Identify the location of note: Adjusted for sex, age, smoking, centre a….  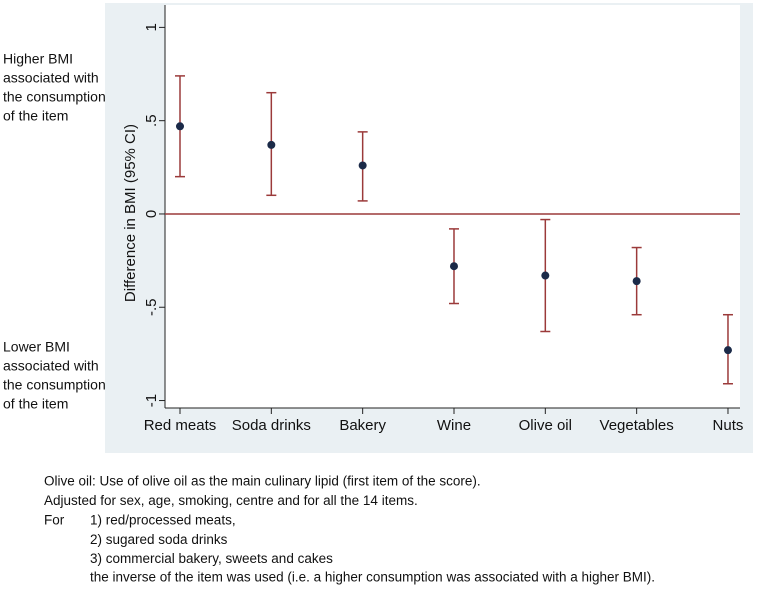
(231, 500).